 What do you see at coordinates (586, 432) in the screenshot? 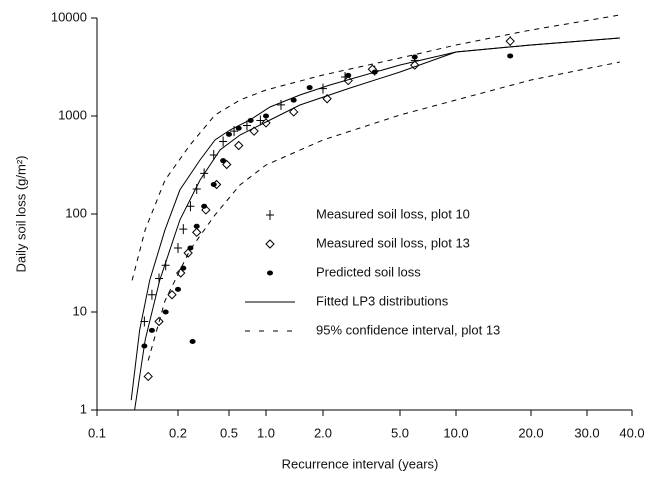
I see `x-tick-label: 30.0` at bounding box center [586, 432].